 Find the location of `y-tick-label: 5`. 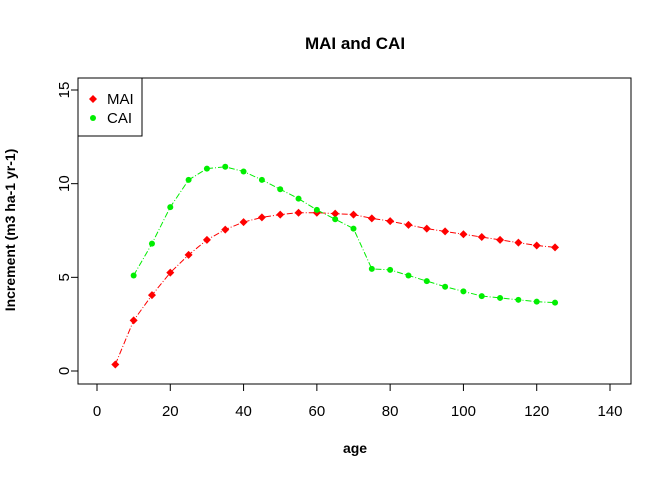

y-tick-label: 5 is located at coordinates (64, 277).